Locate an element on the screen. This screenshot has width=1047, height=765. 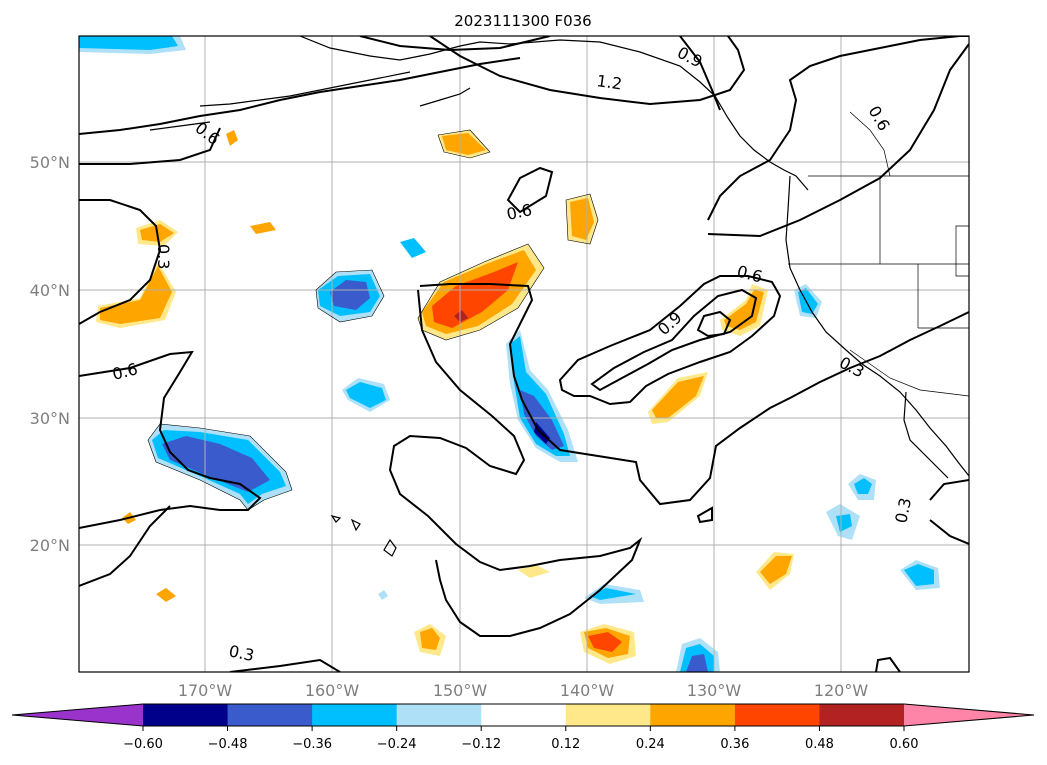
colorbar-tick-label: −0.24 is located at coordinates (397, 744).